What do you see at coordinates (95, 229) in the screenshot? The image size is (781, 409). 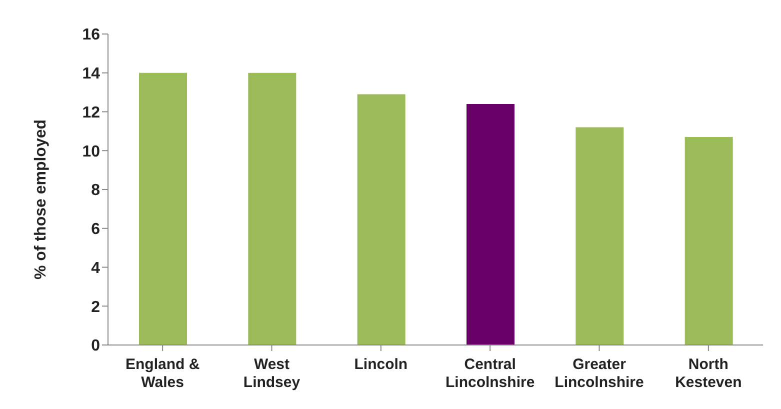 I see `y-tick-label: 6` at bounding box center [95, 229].